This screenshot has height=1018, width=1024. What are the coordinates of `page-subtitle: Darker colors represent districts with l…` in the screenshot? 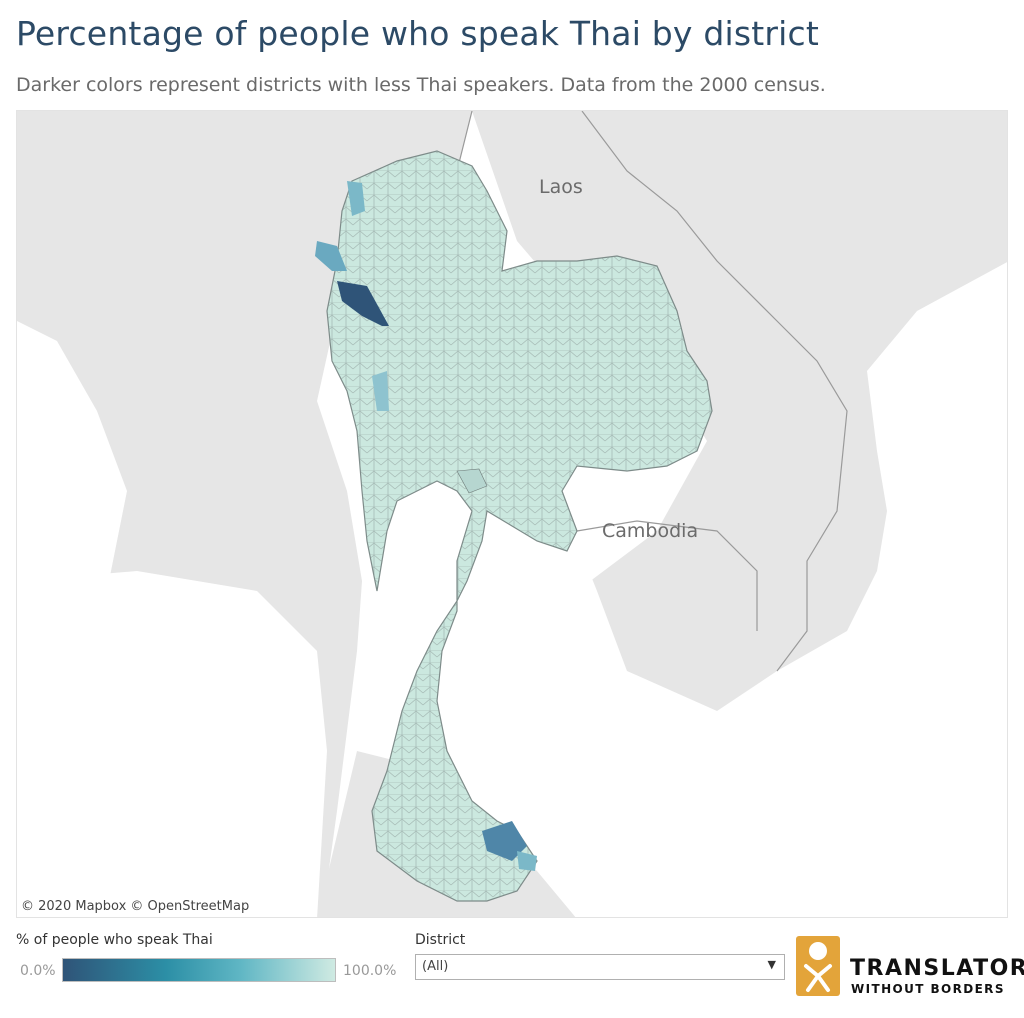 It's located at (421, 85).